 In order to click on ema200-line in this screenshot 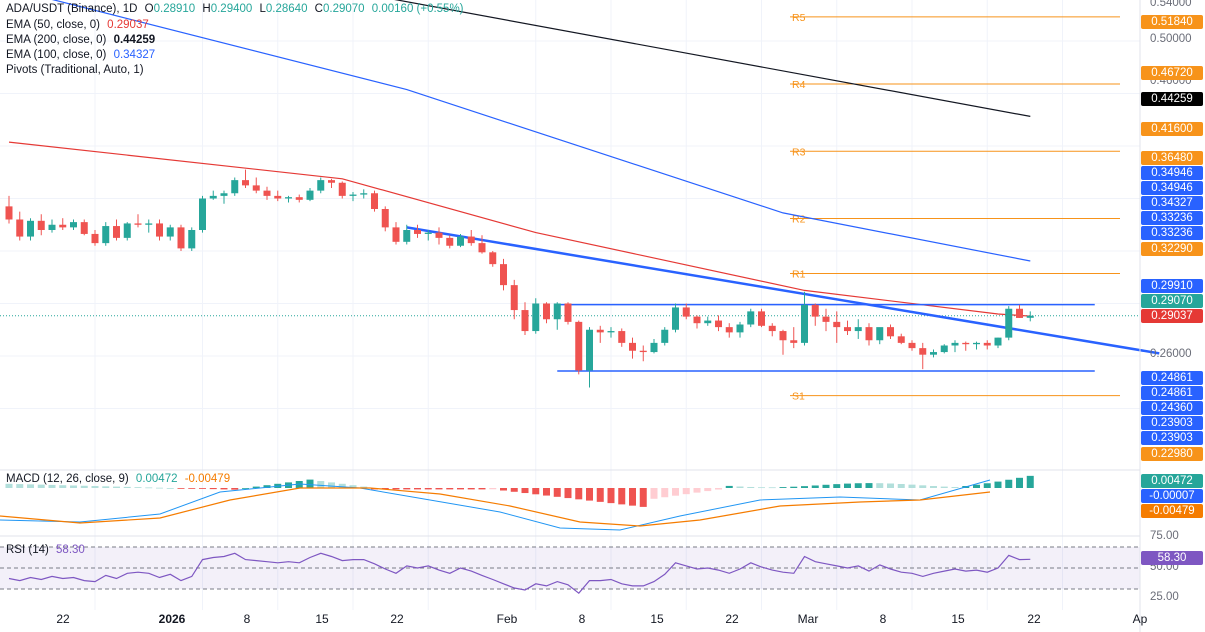, I will do `click(712, 58)`.